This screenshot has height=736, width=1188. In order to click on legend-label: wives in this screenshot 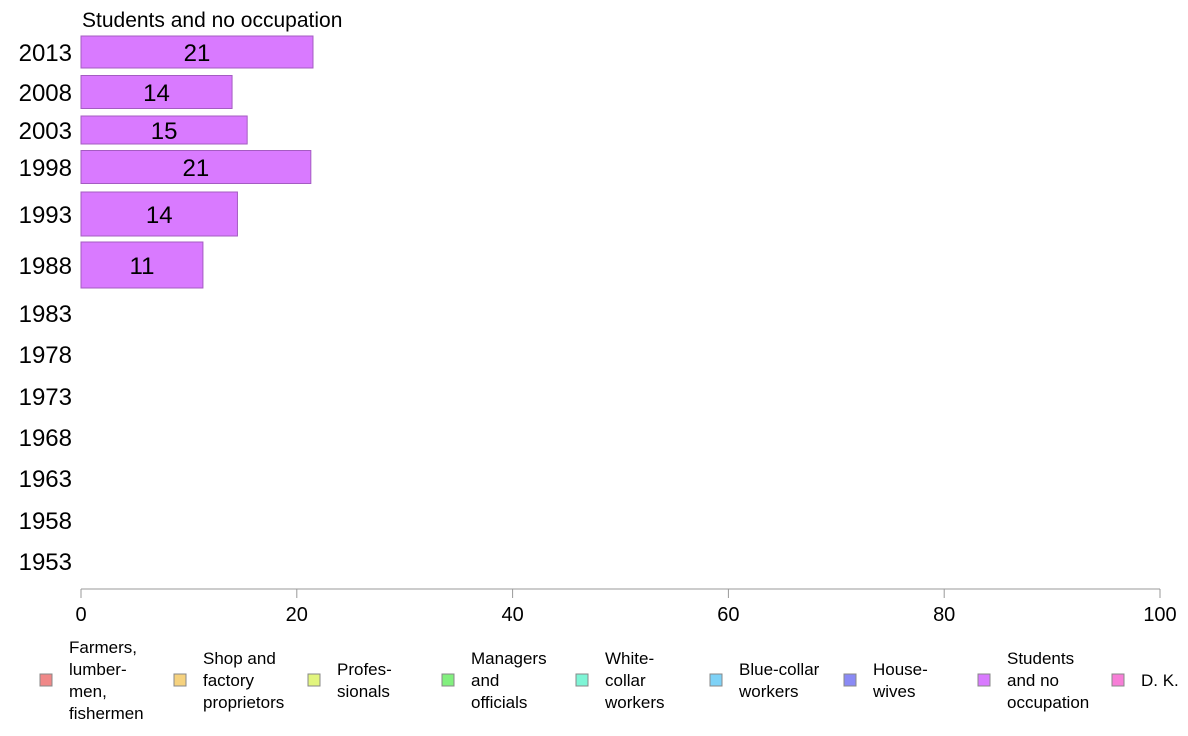, I will do `click(894, 691)`.